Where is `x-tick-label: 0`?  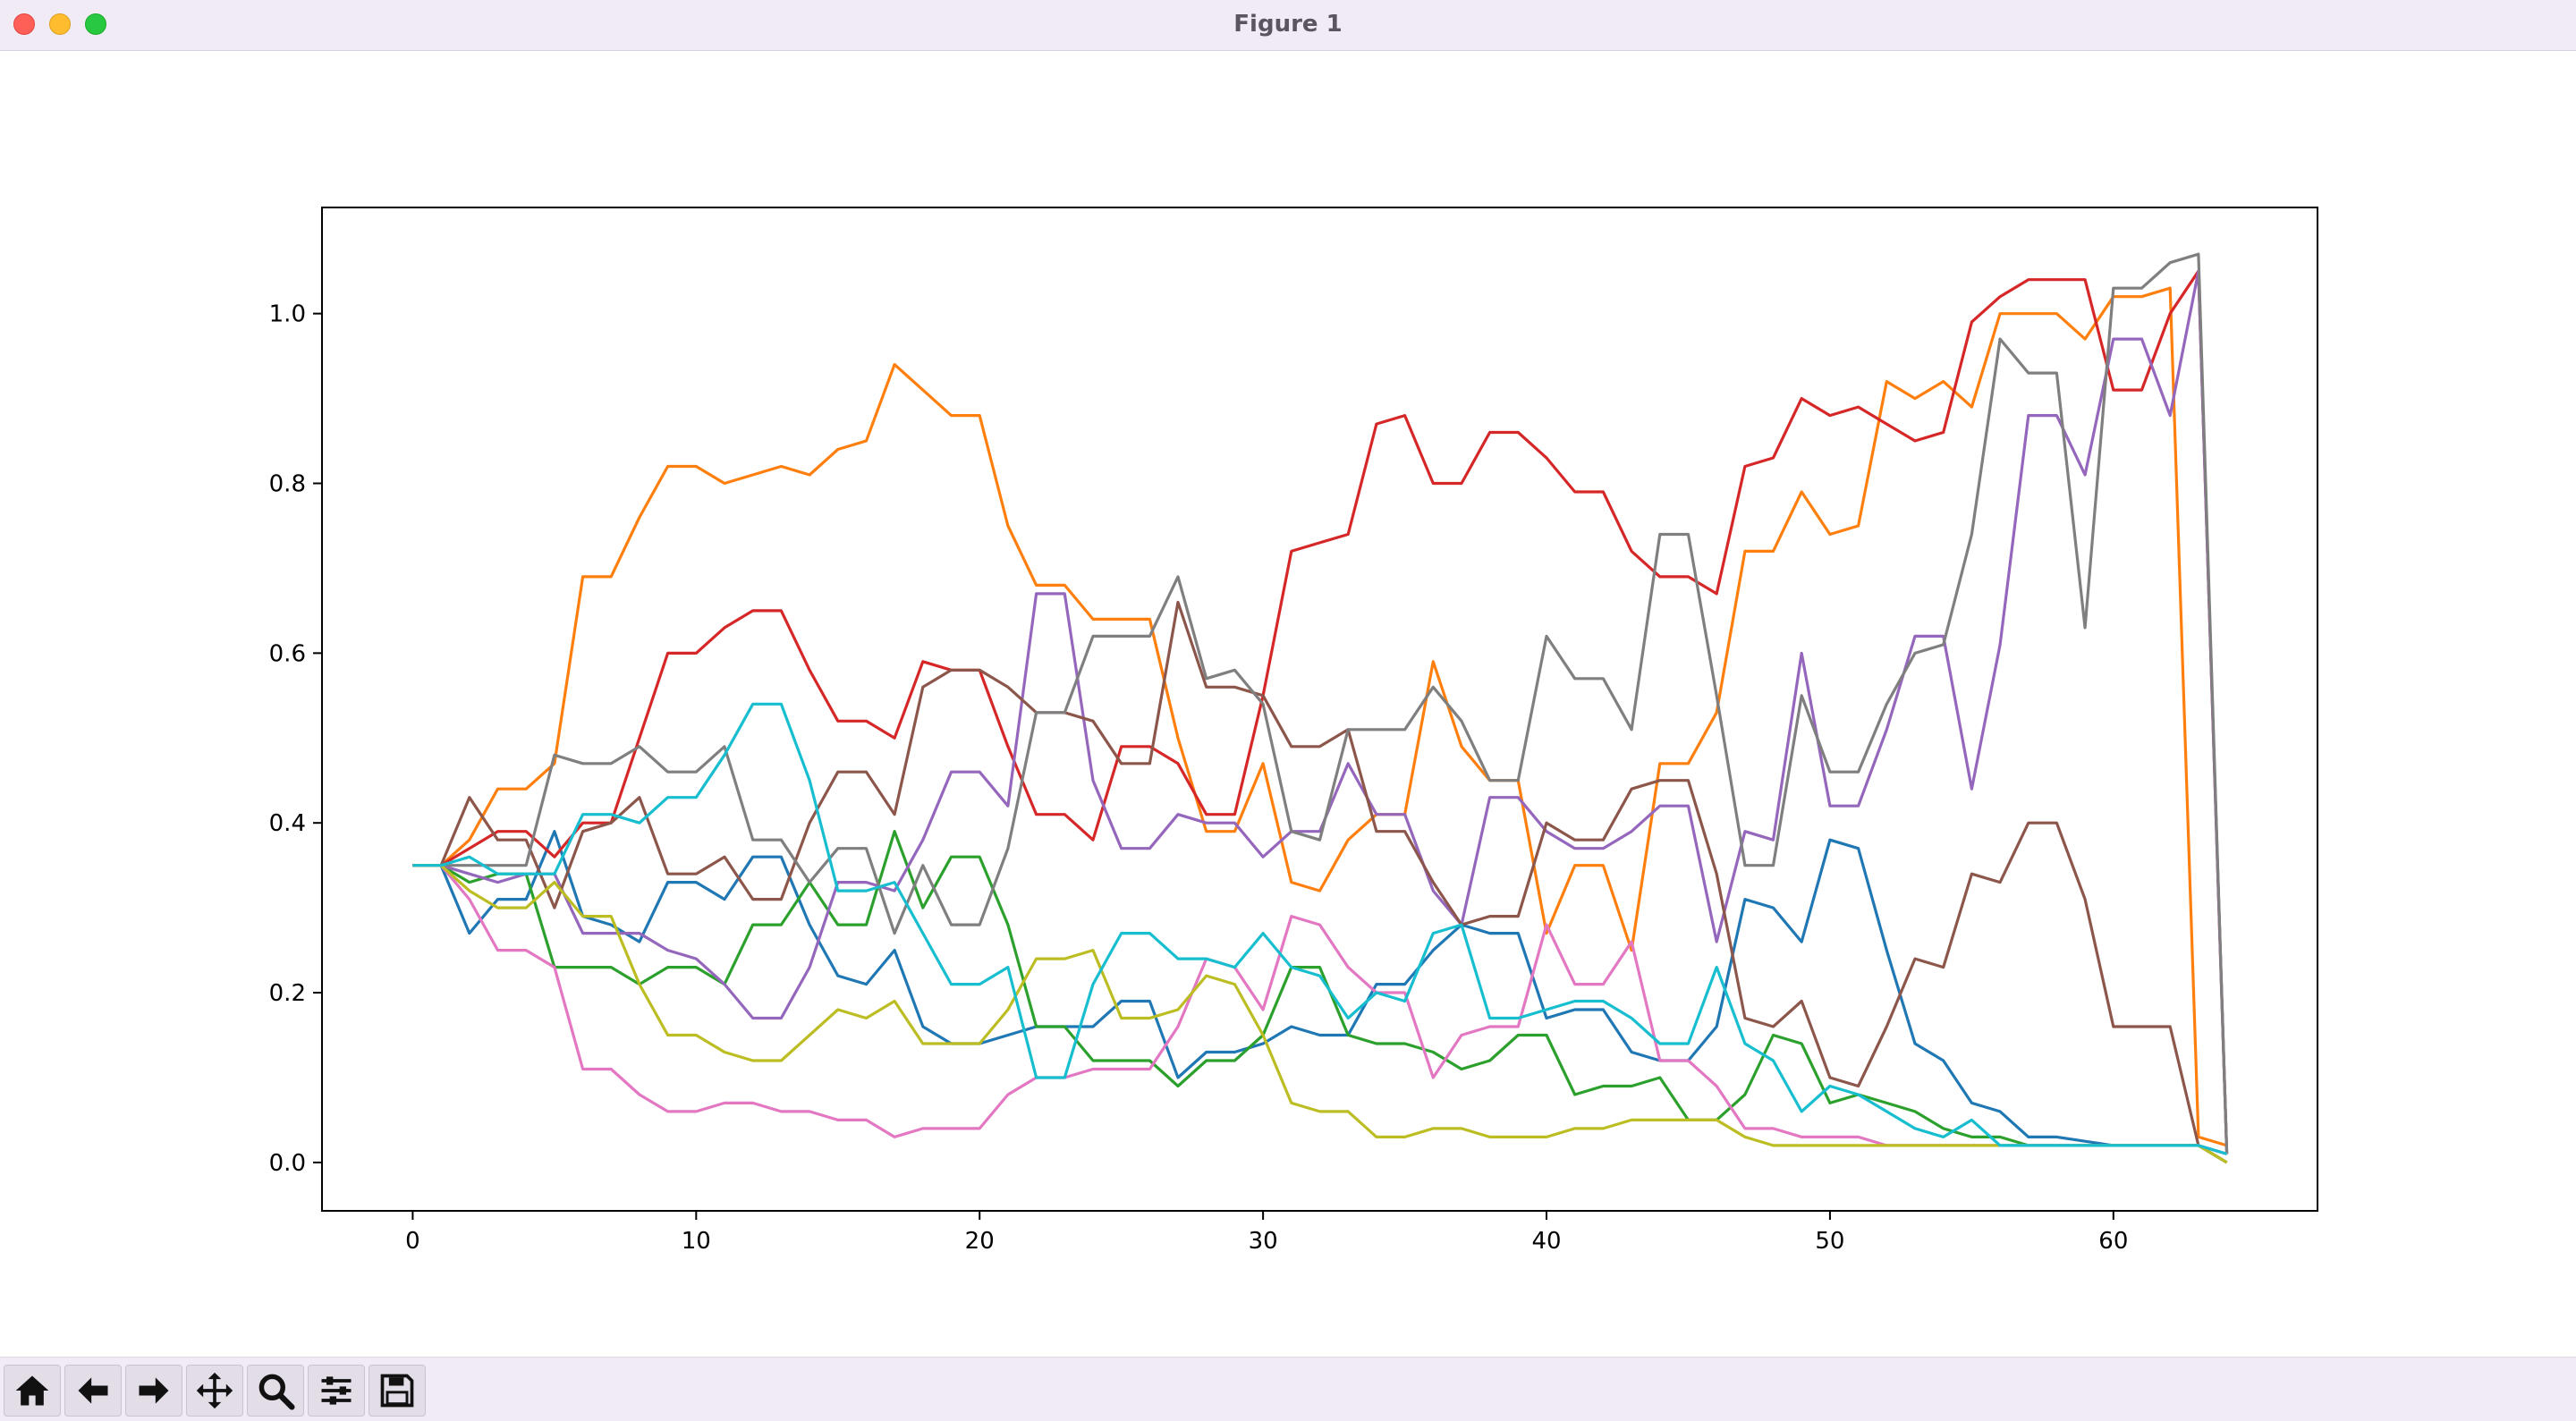 x-tick-label: 0 is located at coordinates (412, 1241).